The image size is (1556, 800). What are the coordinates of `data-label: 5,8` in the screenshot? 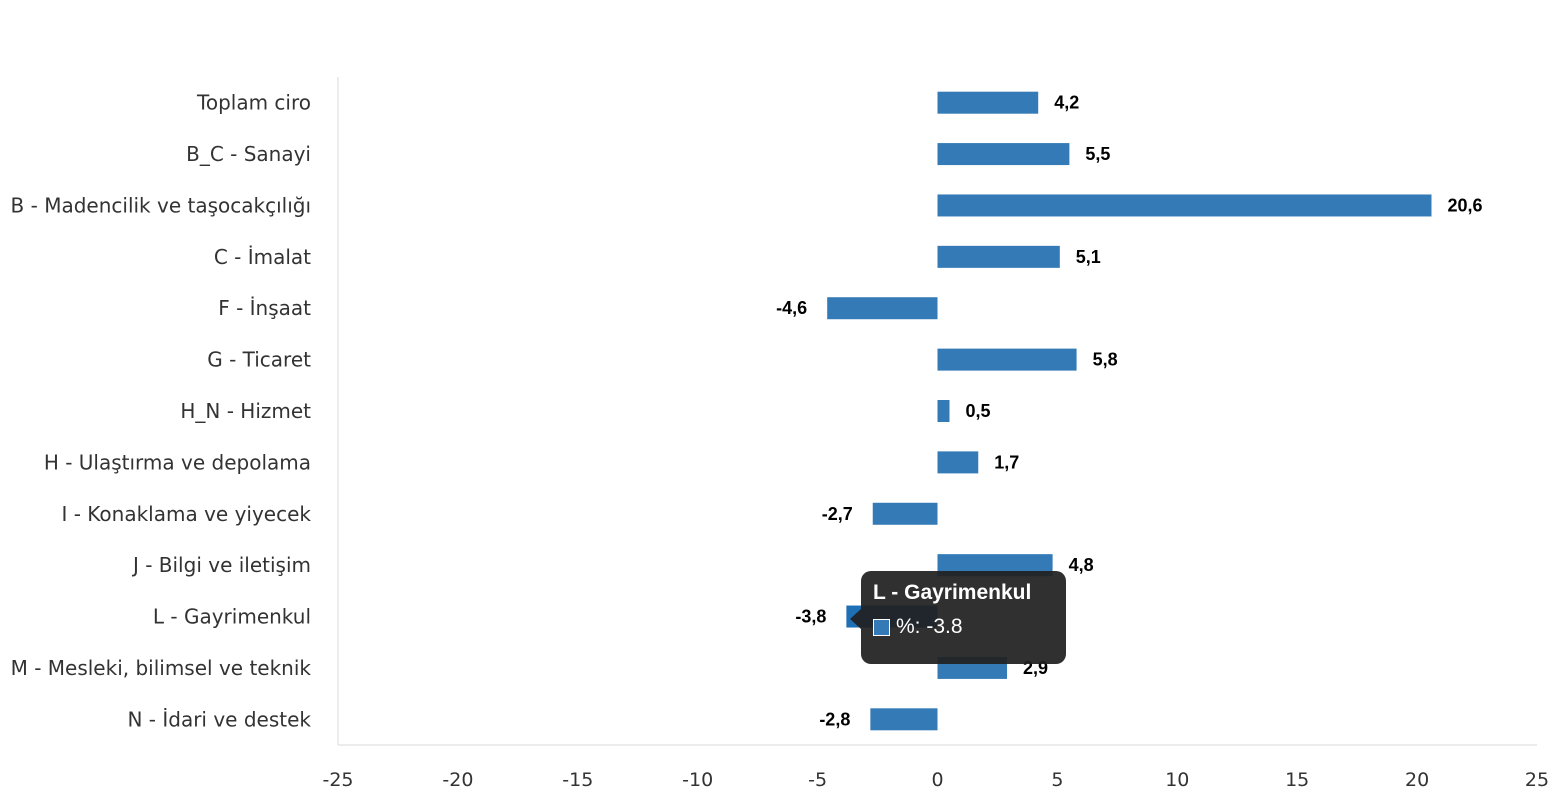 It's located at (1105, 360).